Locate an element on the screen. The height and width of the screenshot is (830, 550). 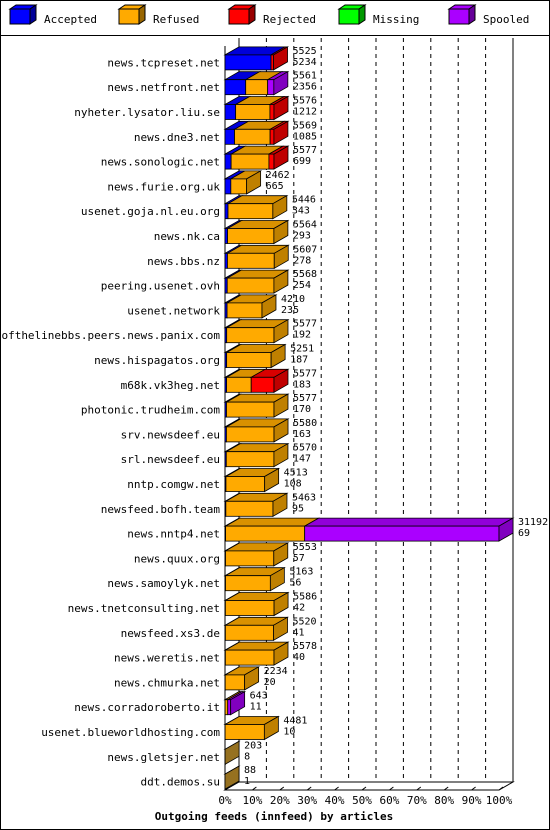
legend-item-missing: Missing is located at coordinates (378, 15).